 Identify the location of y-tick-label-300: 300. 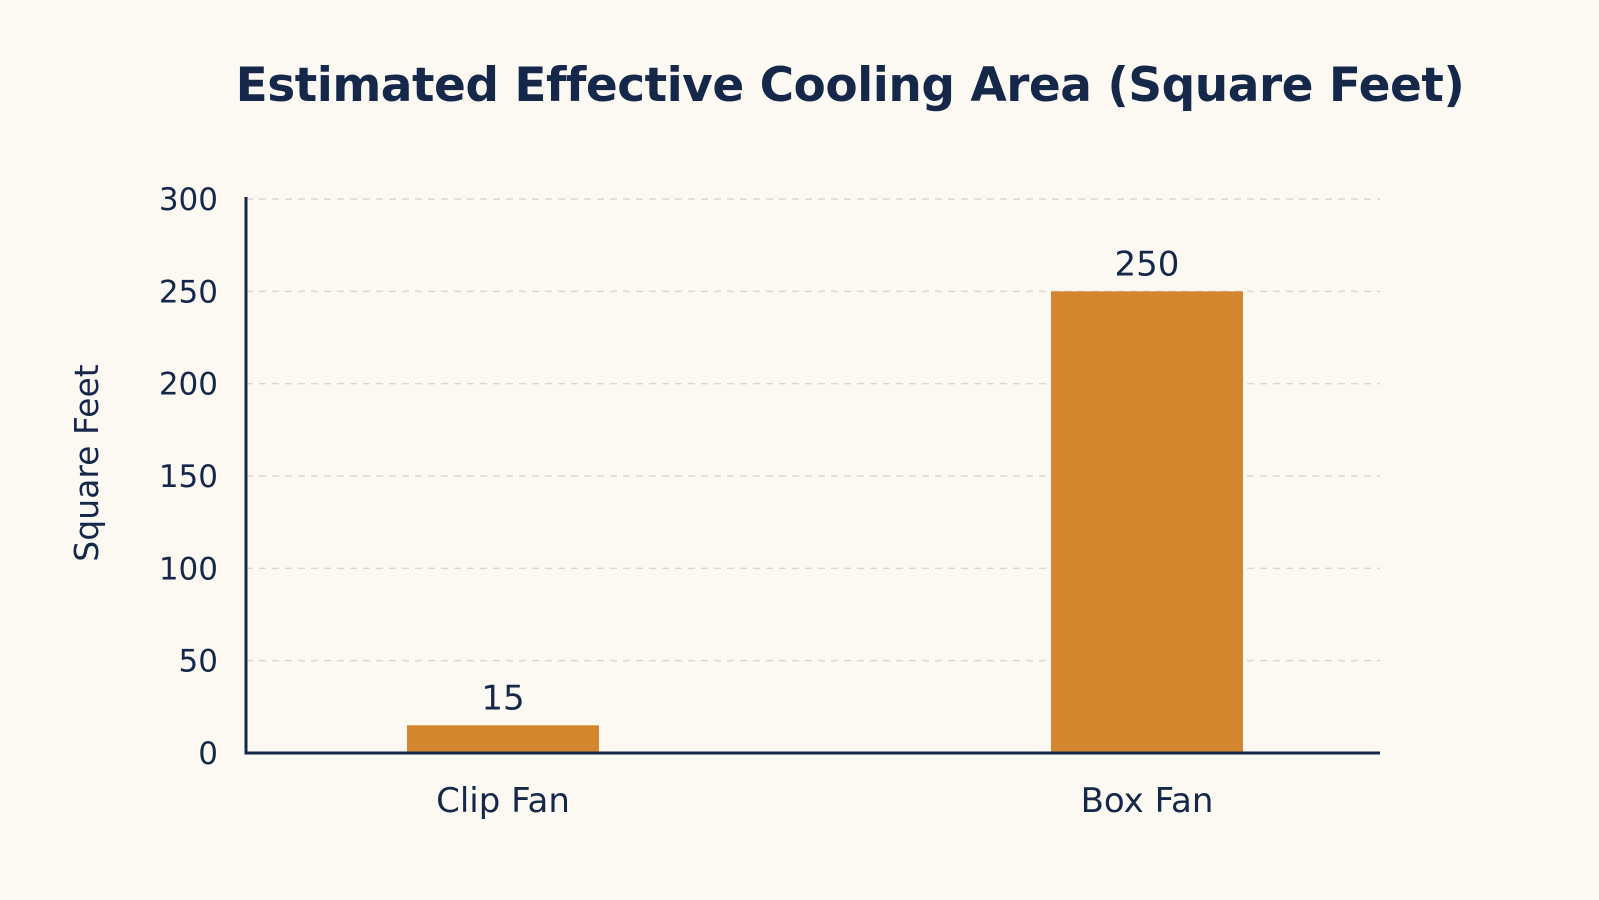
(188, 200).